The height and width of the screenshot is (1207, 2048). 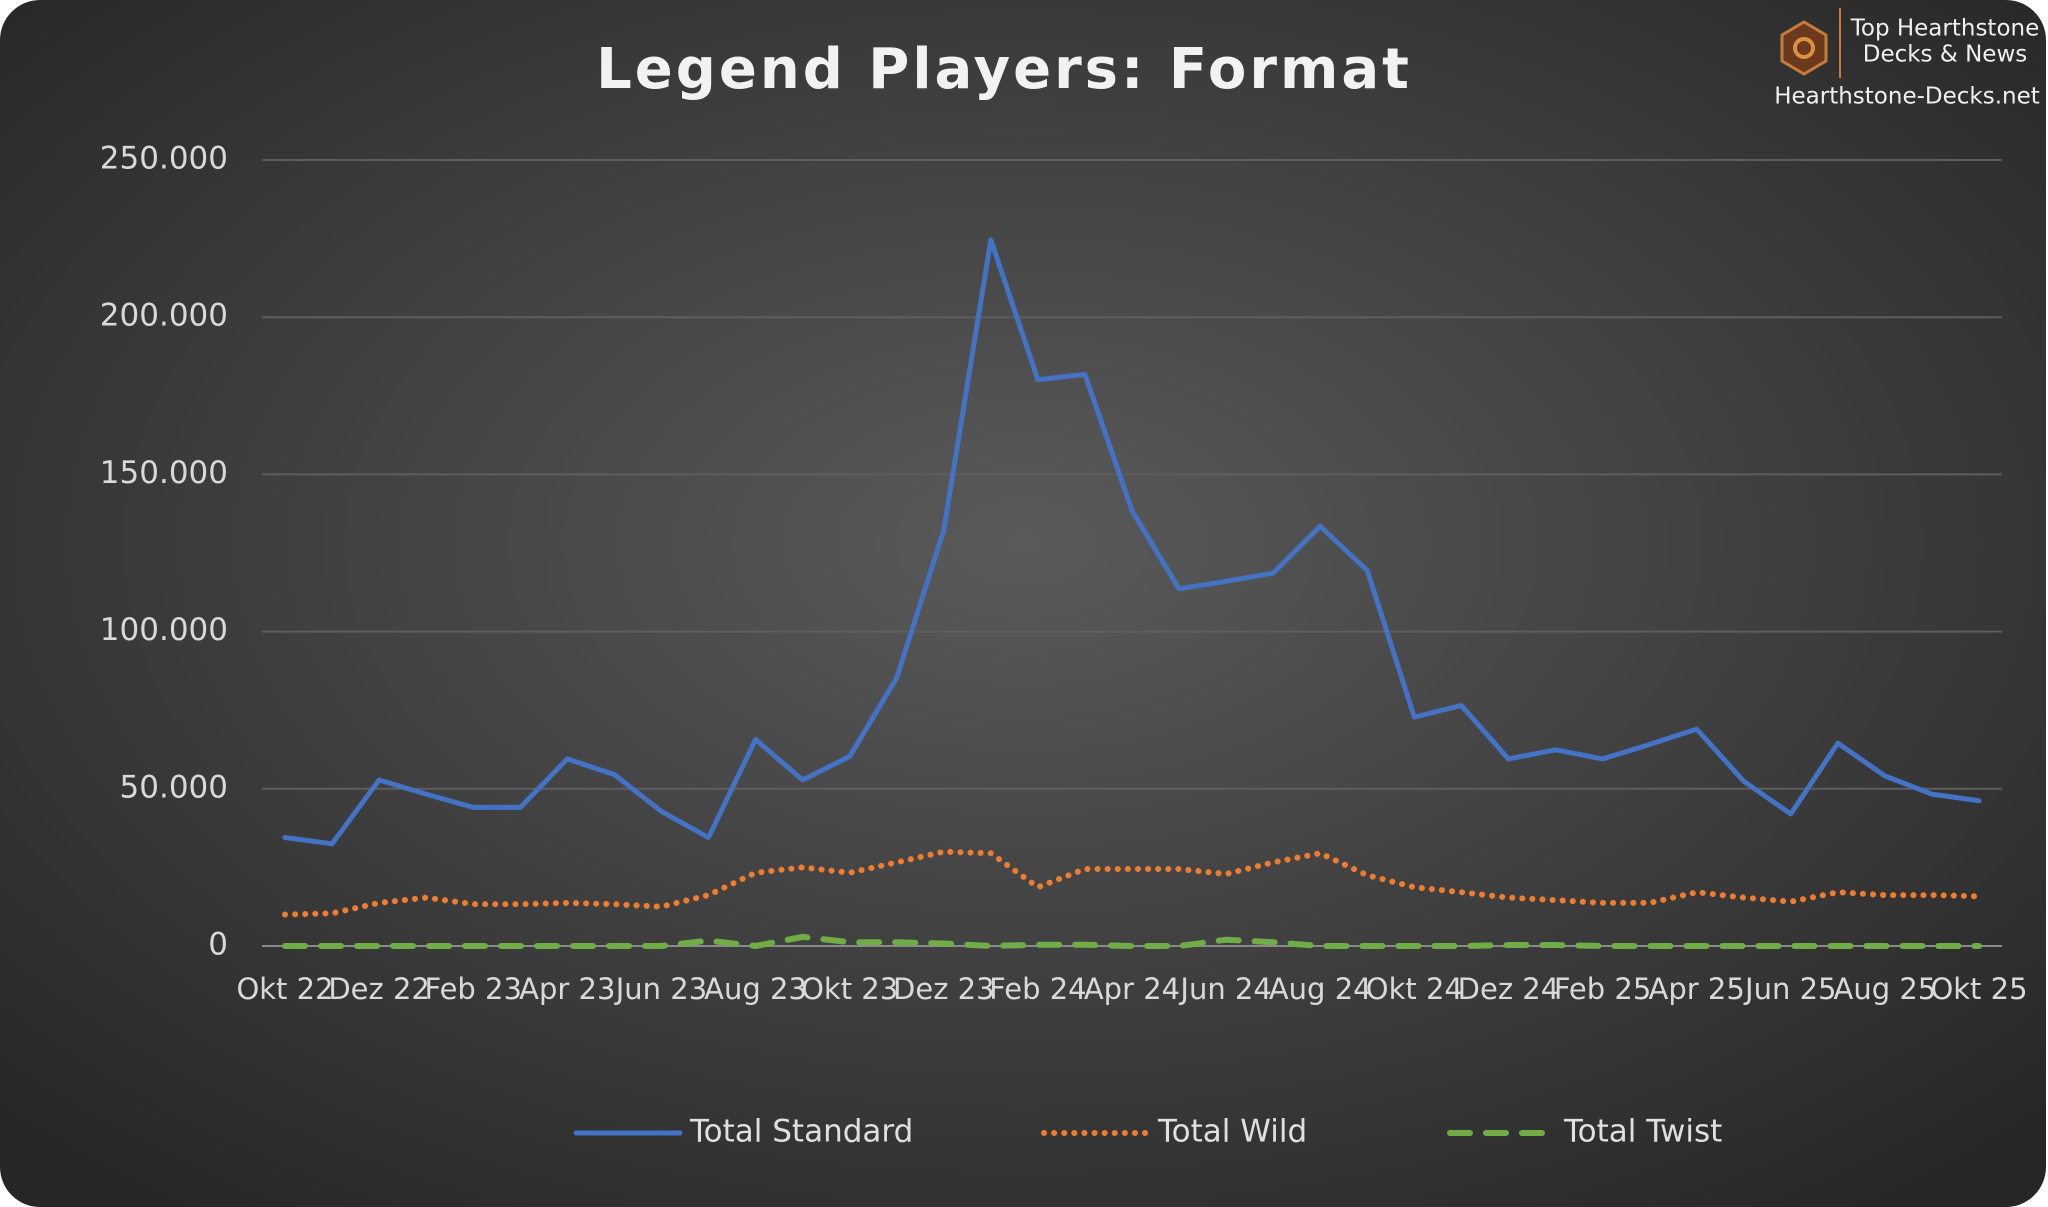 I want to click on logo-icon-swirl, so click(x=1804, y=48).